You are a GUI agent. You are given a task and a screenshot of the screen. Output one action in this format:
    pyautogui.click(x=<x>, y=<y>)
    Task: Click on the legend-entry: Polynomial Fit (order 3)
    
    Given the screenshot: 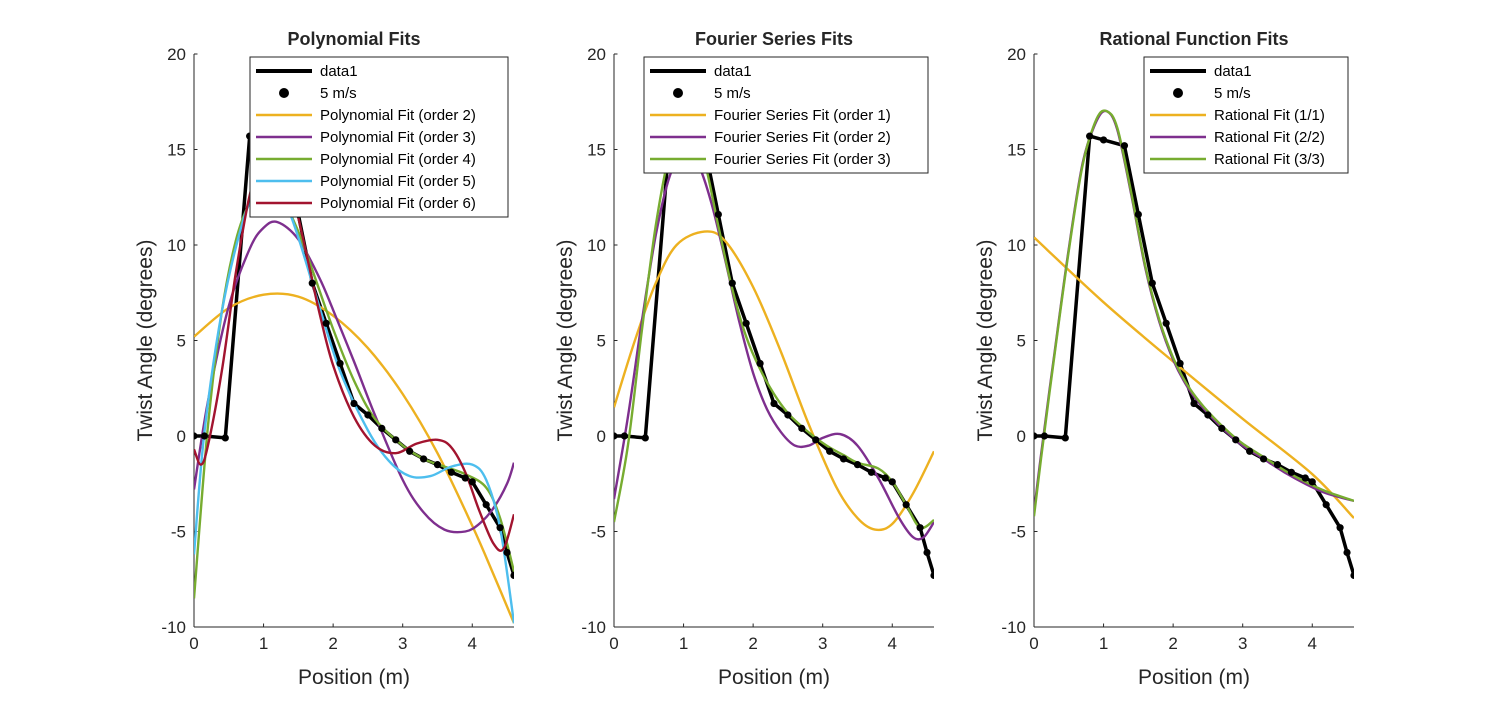 What is the action you would take?
    pyautogui.click(x=398, y=137)
    